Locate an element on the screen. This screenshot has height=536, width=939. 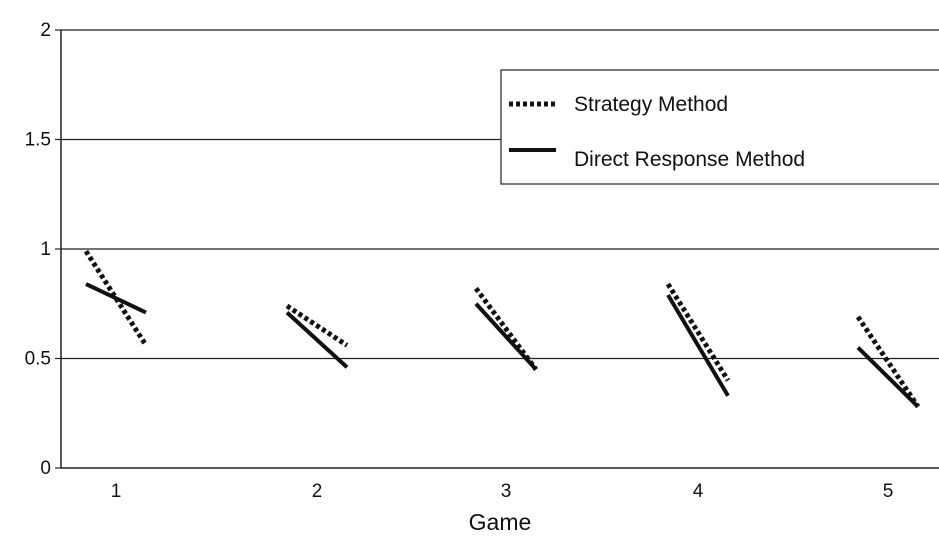
x-tick-labels: 1 2 3 4 5 is located at coordinates (502, 491).